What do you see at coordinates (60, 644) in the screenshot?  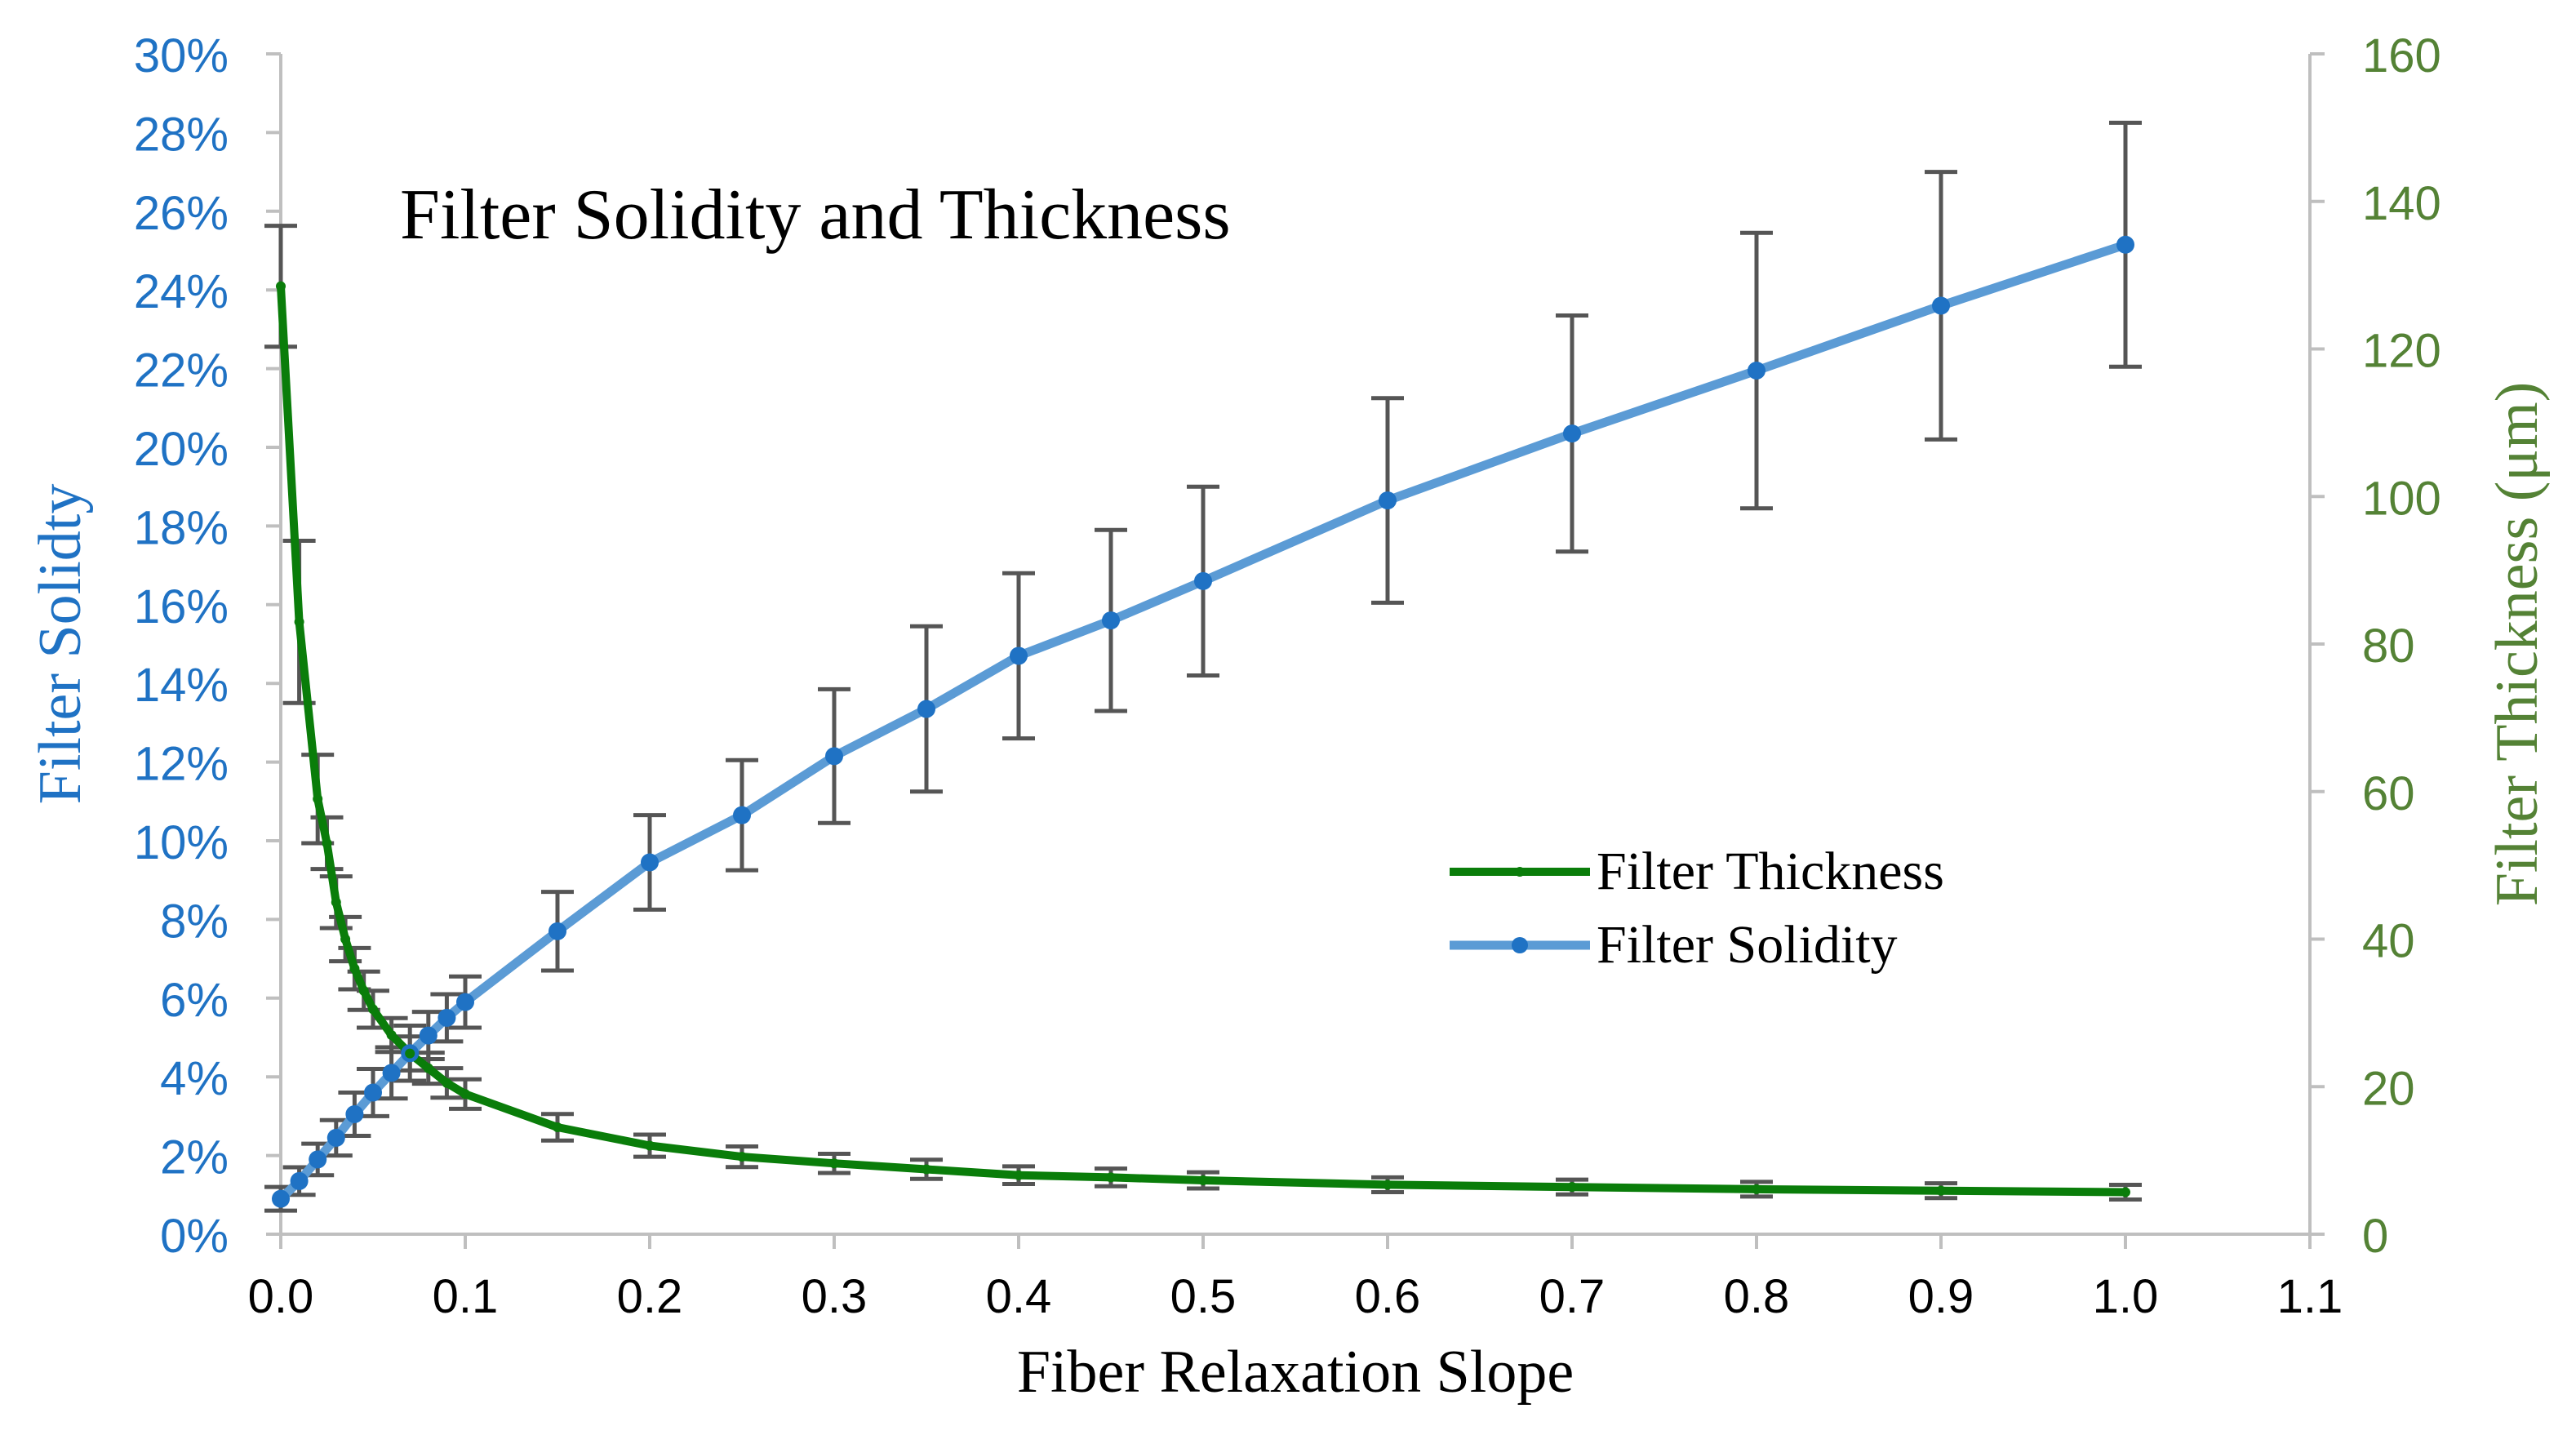 I see `left-axis-label: Filter Solidty` at bounding box center [60, 644].